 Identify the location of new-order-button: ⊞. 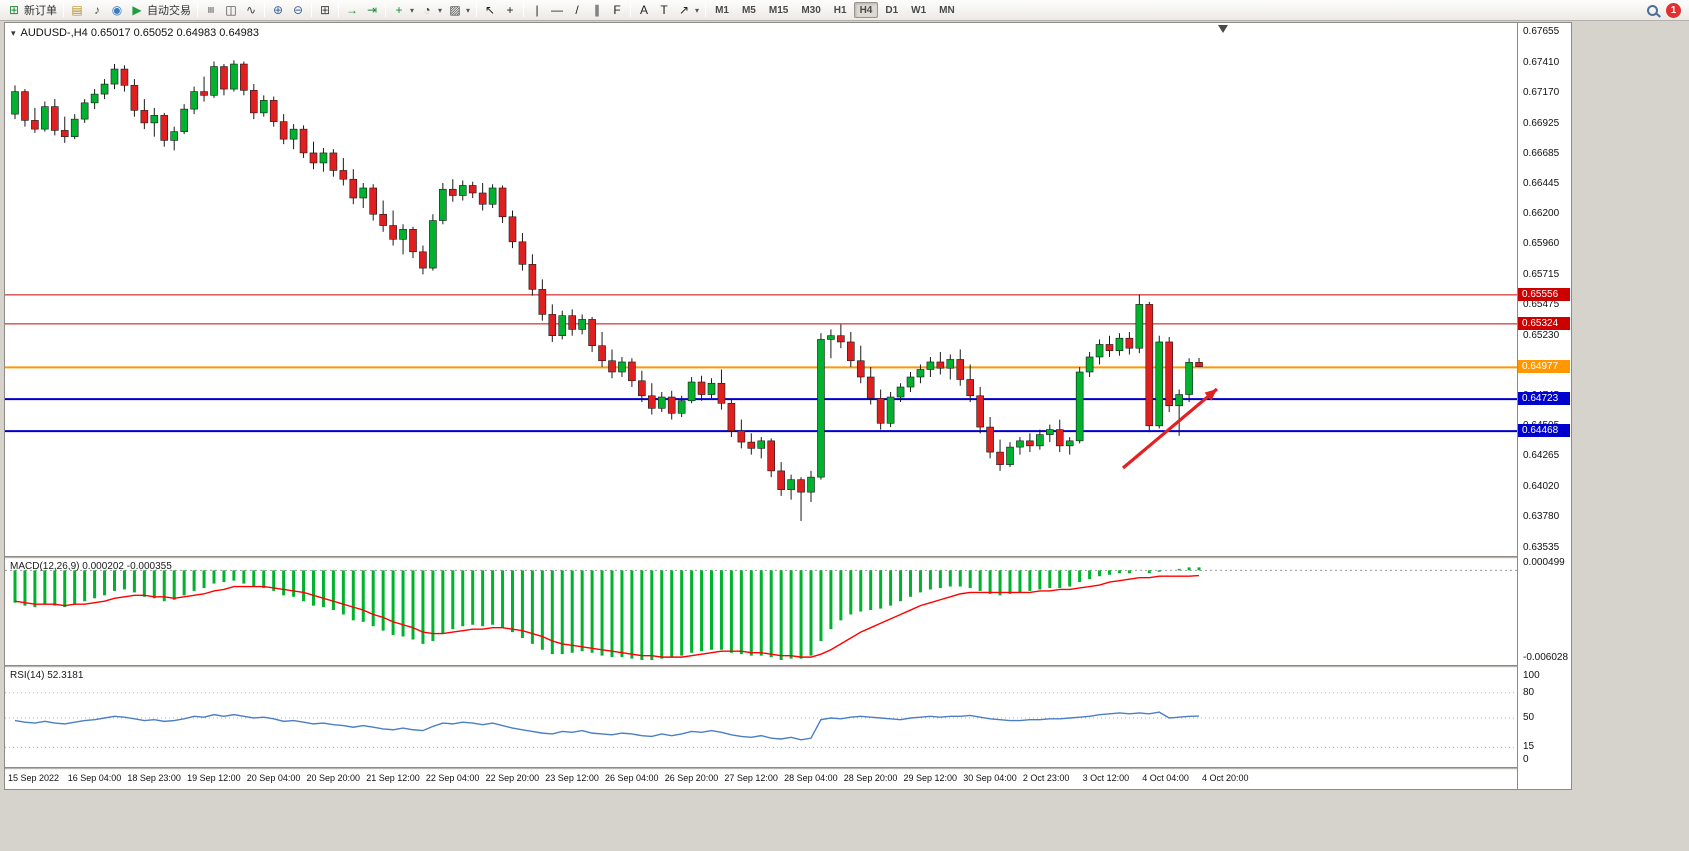
(14, 10).